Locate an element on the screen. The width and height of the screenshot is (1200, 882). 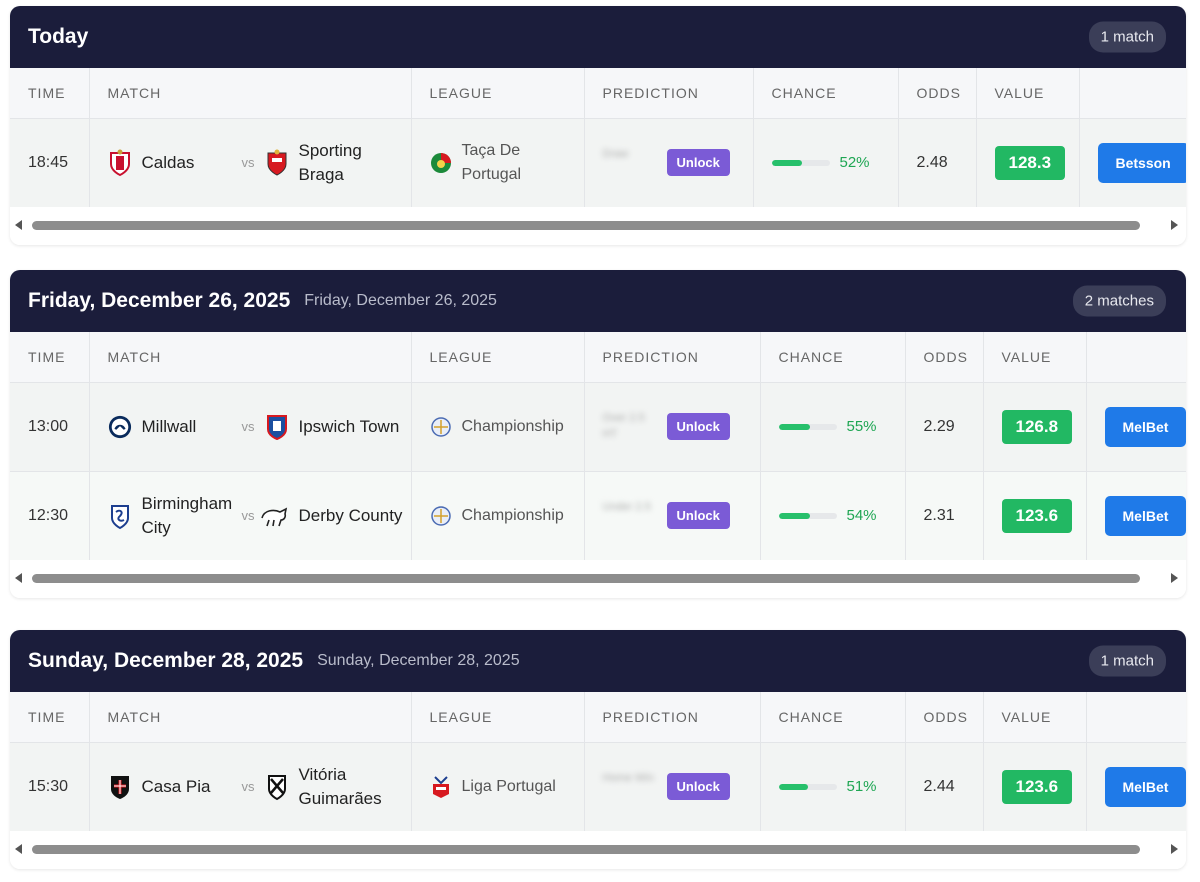
value-cell: 128.3 is located at coordinates (1028, 162).